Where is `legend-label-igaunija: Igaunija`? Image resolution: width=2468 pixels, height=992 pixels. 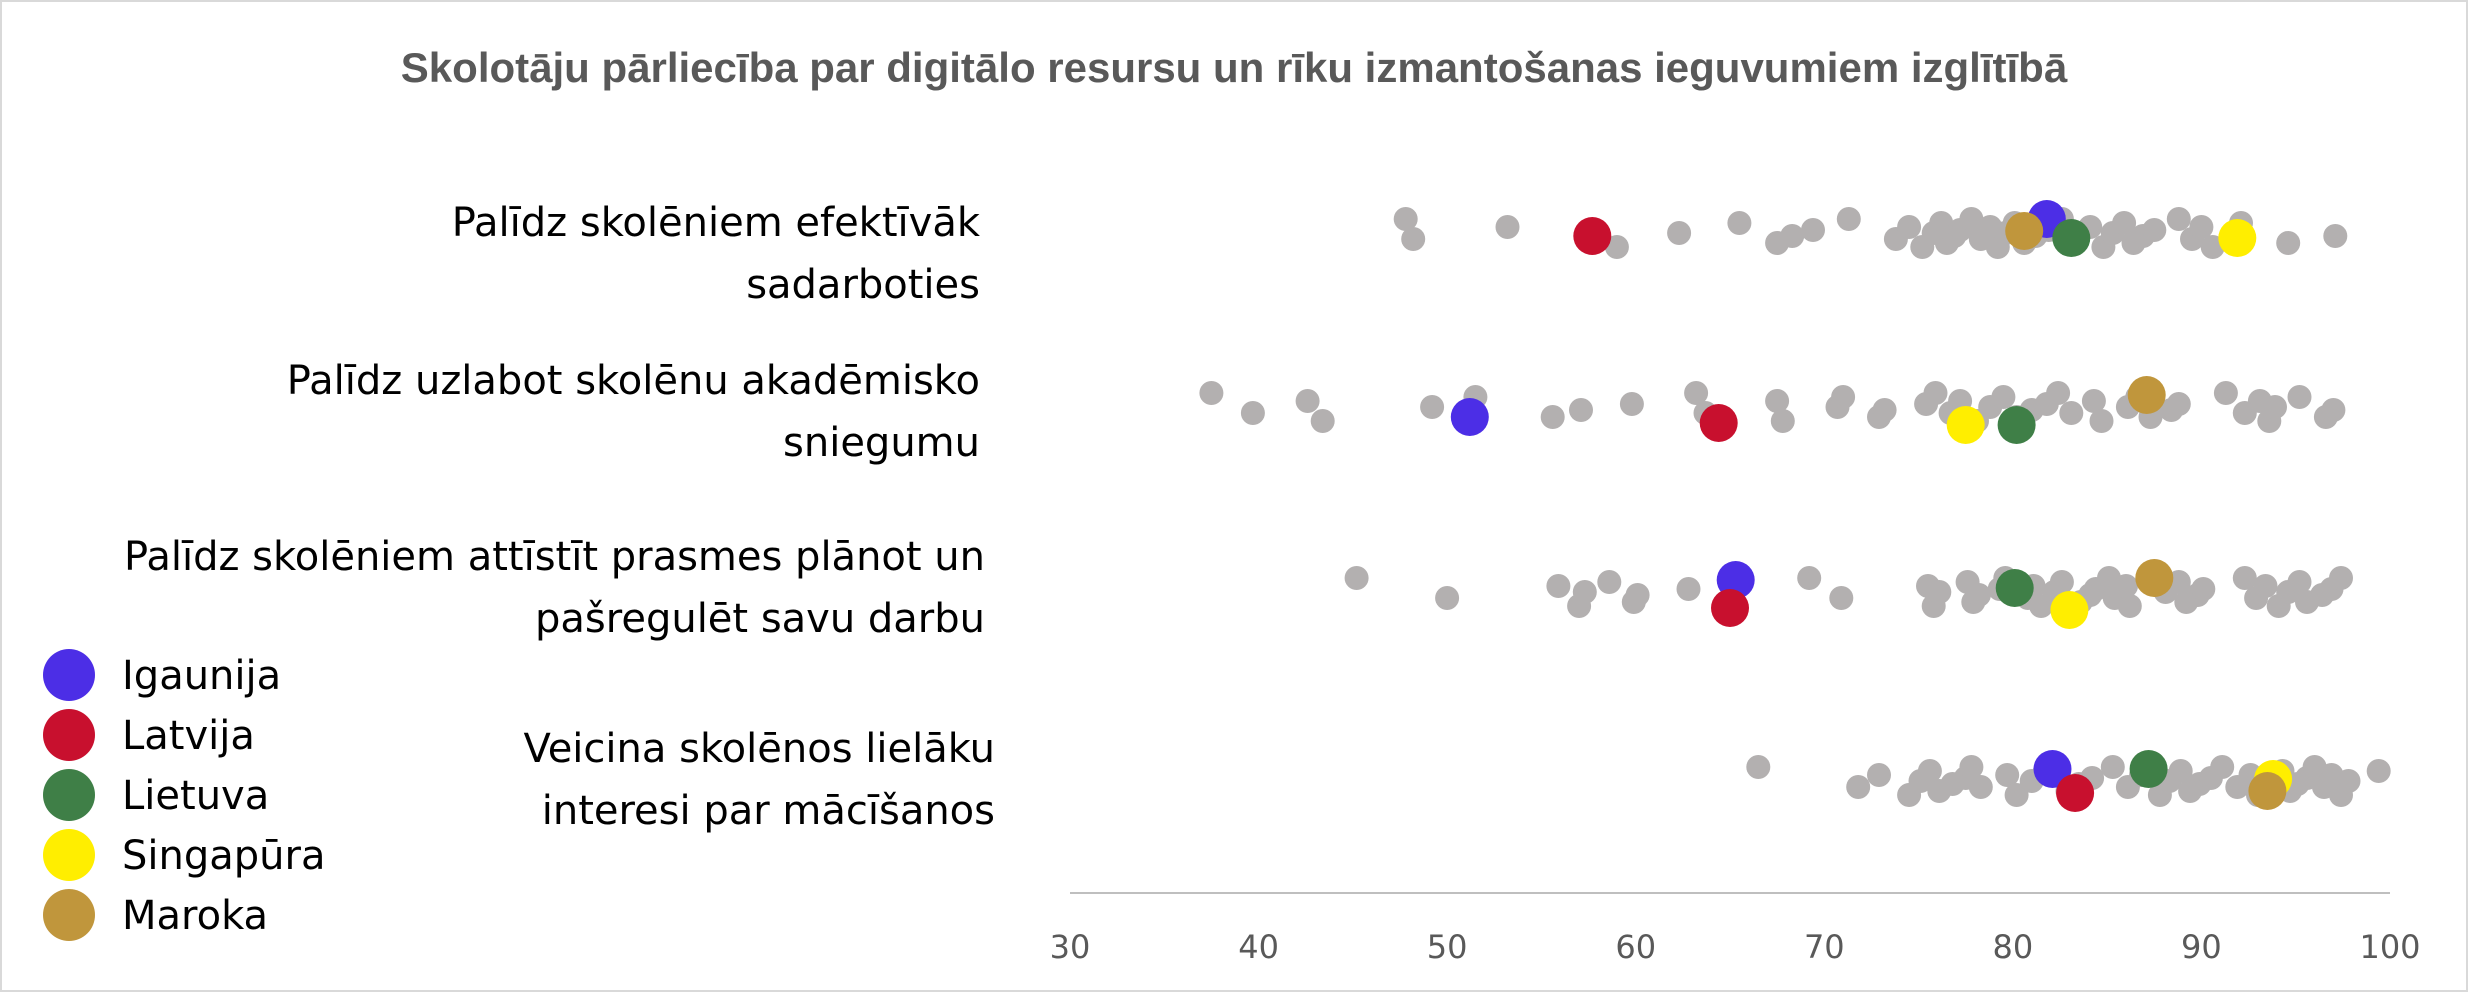 legend-label-igaunija: Igaunija is located at coordinates (201, 676).